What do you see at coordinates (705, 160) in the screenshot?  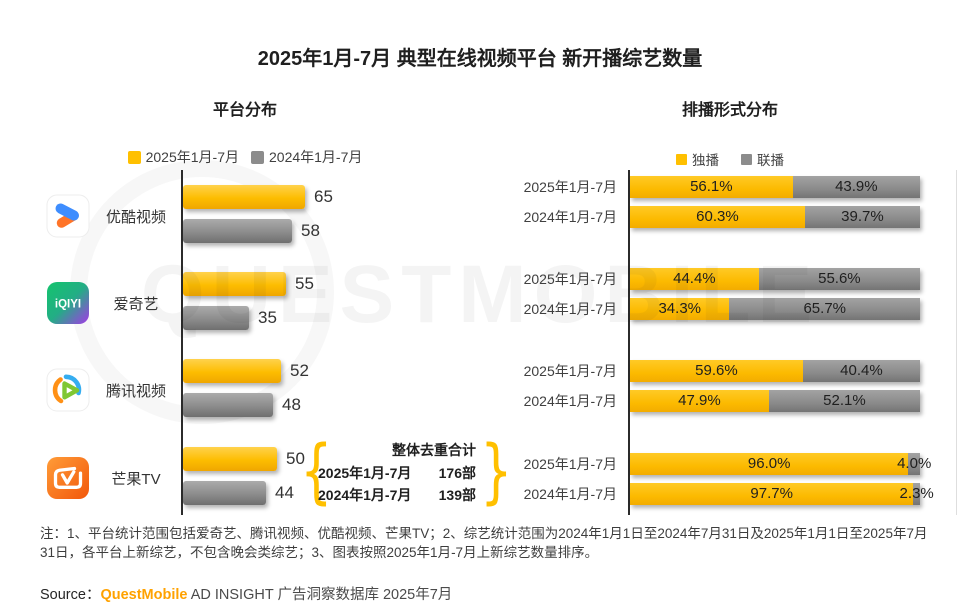 I see `legend-label-exclusive: 独播` at bounding box center [705, 160].